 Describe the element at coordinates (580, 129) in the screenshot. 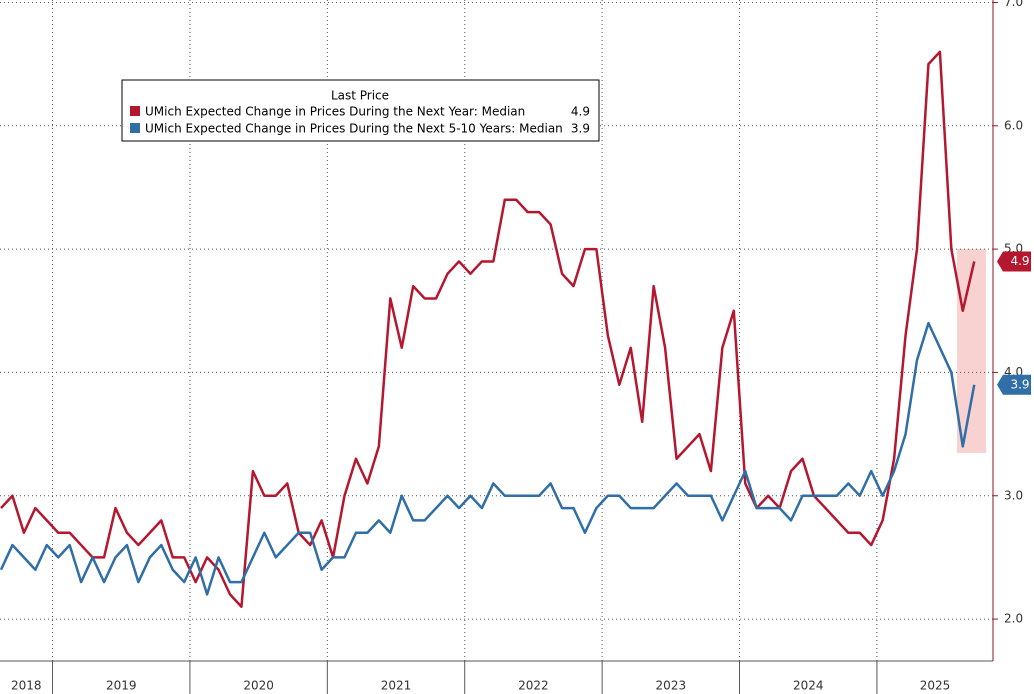

I see `legend-value: 3.9` at that location.